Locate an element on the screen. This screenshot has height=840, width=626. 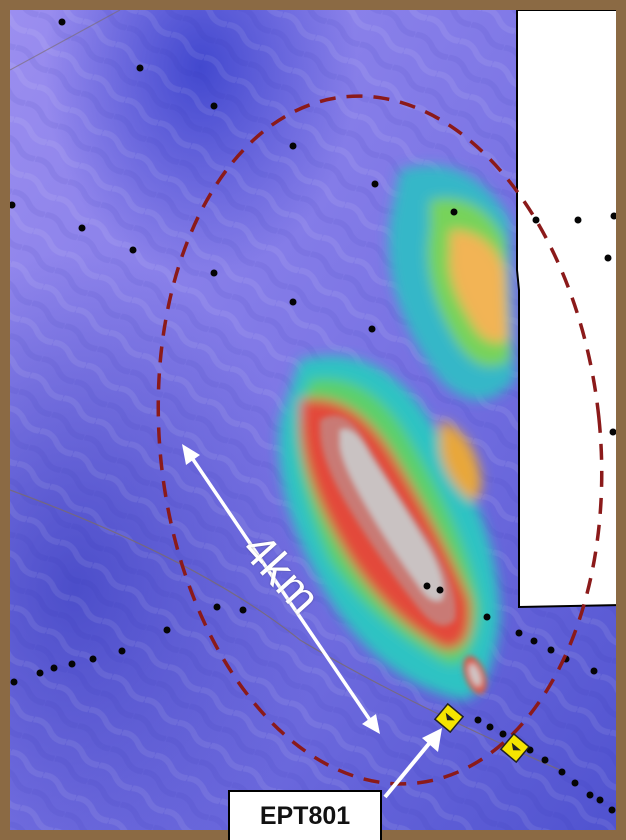
arrow-icon is located at coordinates (412, 763).